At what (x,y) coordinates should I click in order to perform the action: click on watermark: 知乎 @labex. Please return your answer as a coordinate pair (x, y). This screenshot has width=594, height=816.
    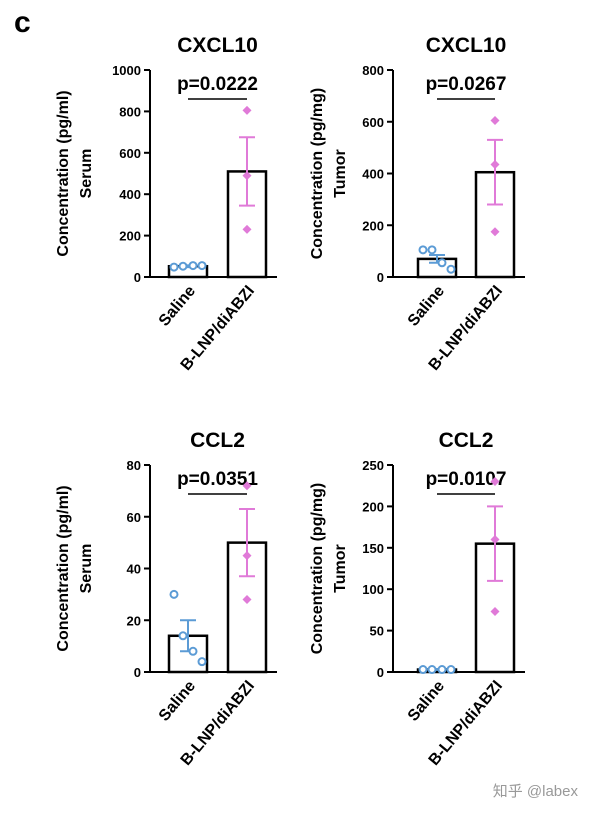
    Looking at the image, I should click on (536, 791).